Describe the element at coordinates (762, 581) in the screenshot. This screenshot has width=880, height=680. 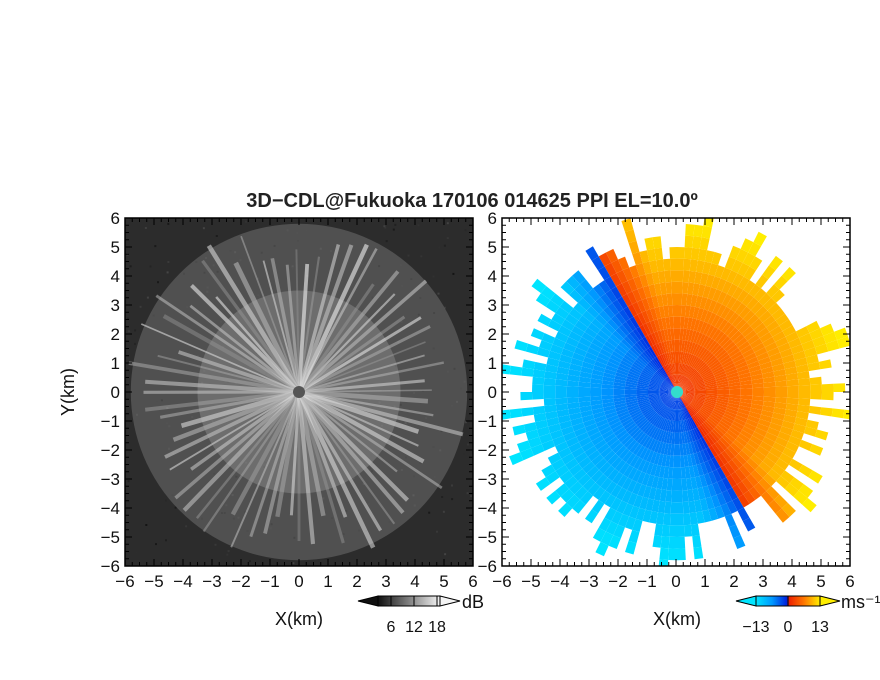
I see `x-tick-label: 3` at that location.